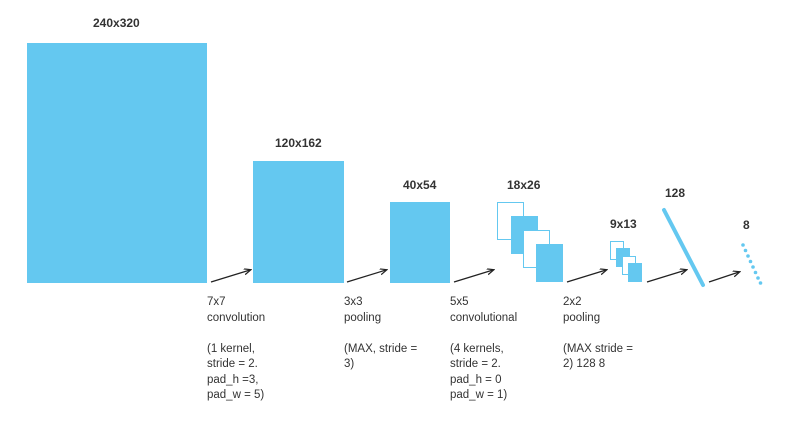  Describe the element at coordinates (366, 276) in the screenshot. I see `arrow-conv1-to-pool1` at that location.